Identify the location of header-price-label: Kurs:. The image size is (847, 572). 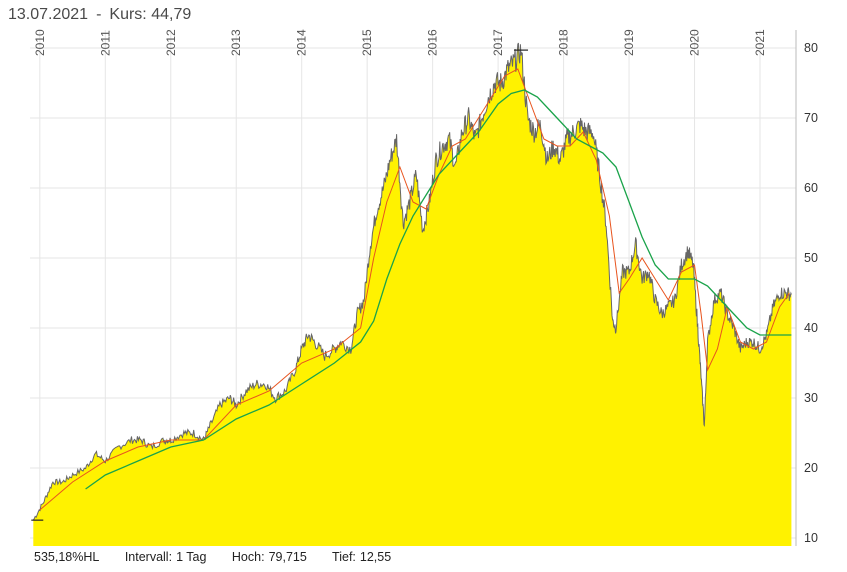
(128, 14).